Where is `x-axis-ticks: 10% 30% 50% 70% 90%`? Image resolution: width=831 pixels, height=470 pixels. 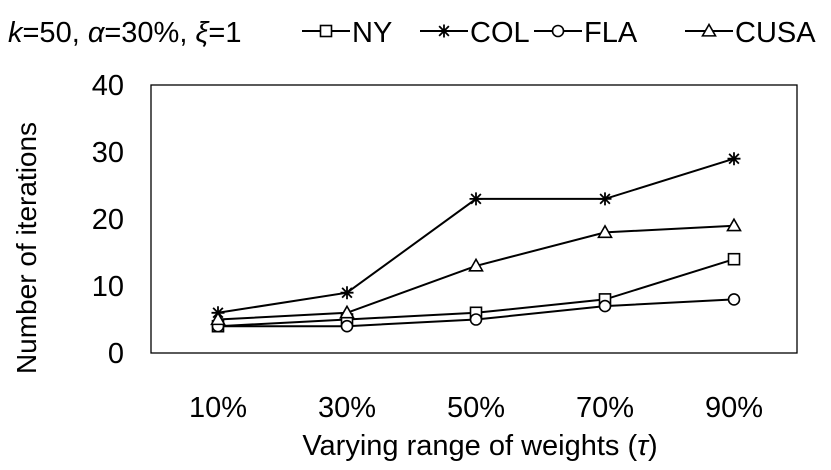 x-axis-ticks: 10% 30% 50% 70% 90% is located at coordinates (476, 408).